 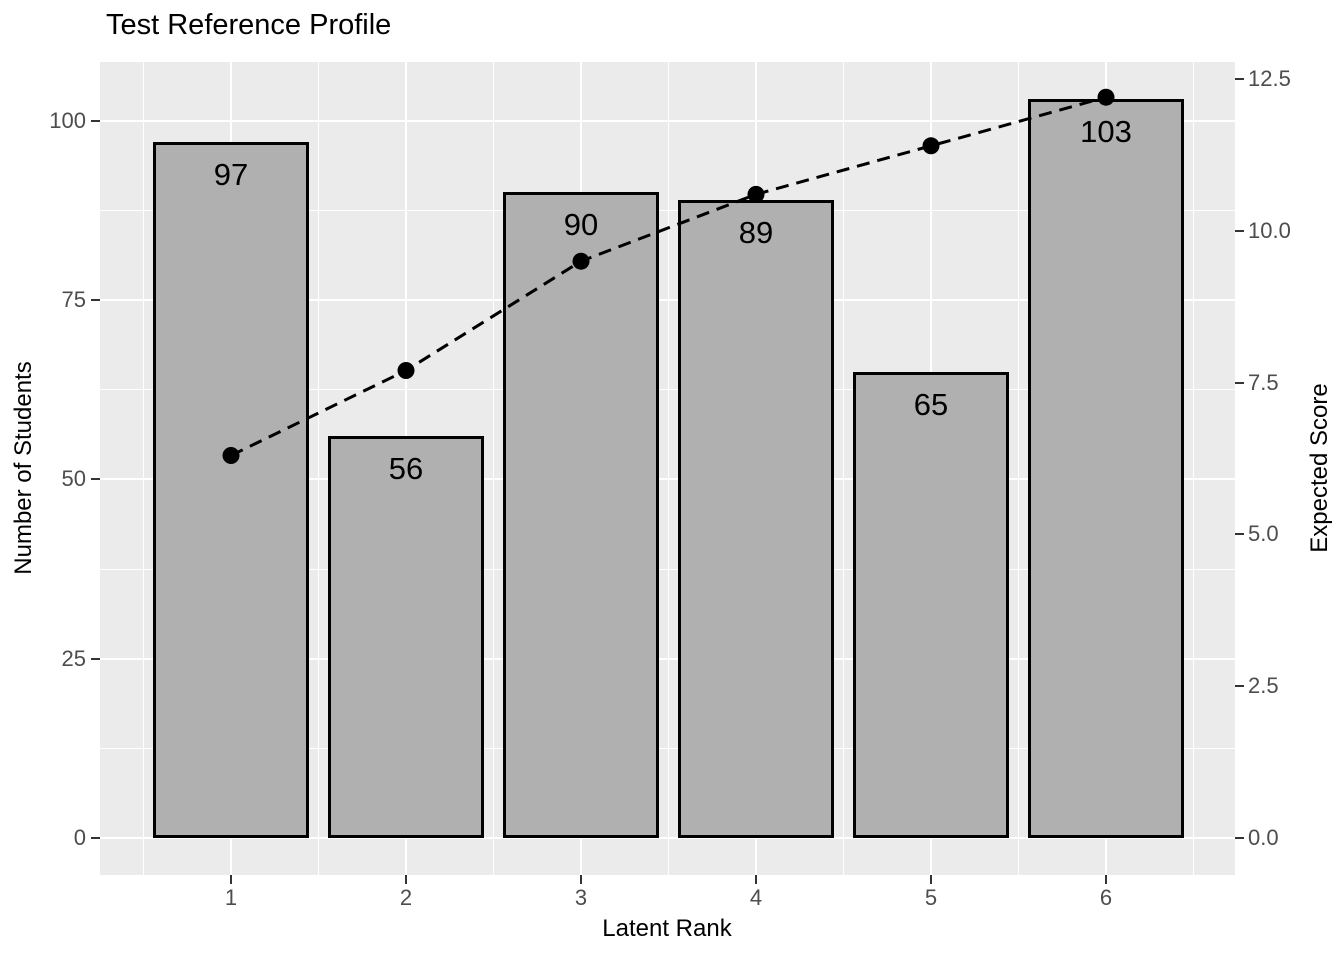 I want to click on bar-value-label: 90, so click(x=581, y=225).